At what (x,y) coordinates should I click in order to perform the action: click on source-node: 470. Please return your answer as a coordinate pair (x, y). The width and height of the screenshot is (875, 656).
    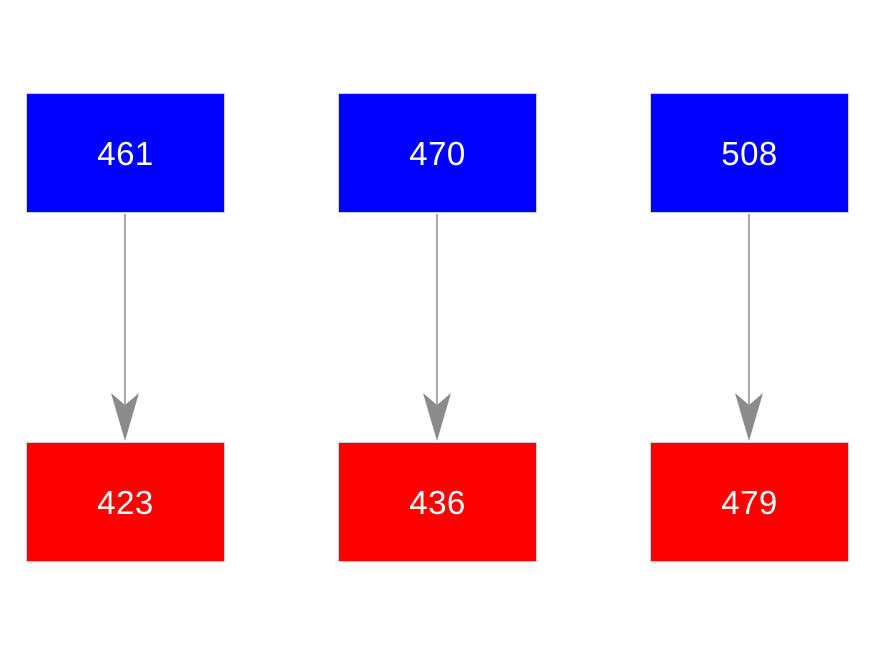
    Looking at the image, I should click on (437, 153).